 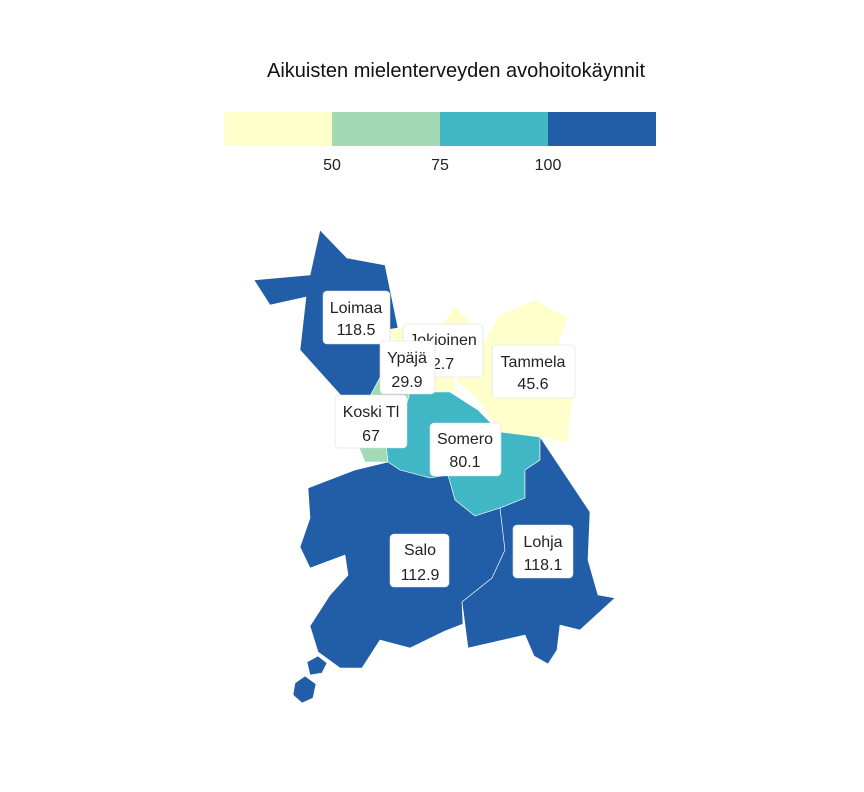 What do you see at coordinates (371, 436) in the screenshot?
I see `label-value: 67` at bounding box center [371, 436].